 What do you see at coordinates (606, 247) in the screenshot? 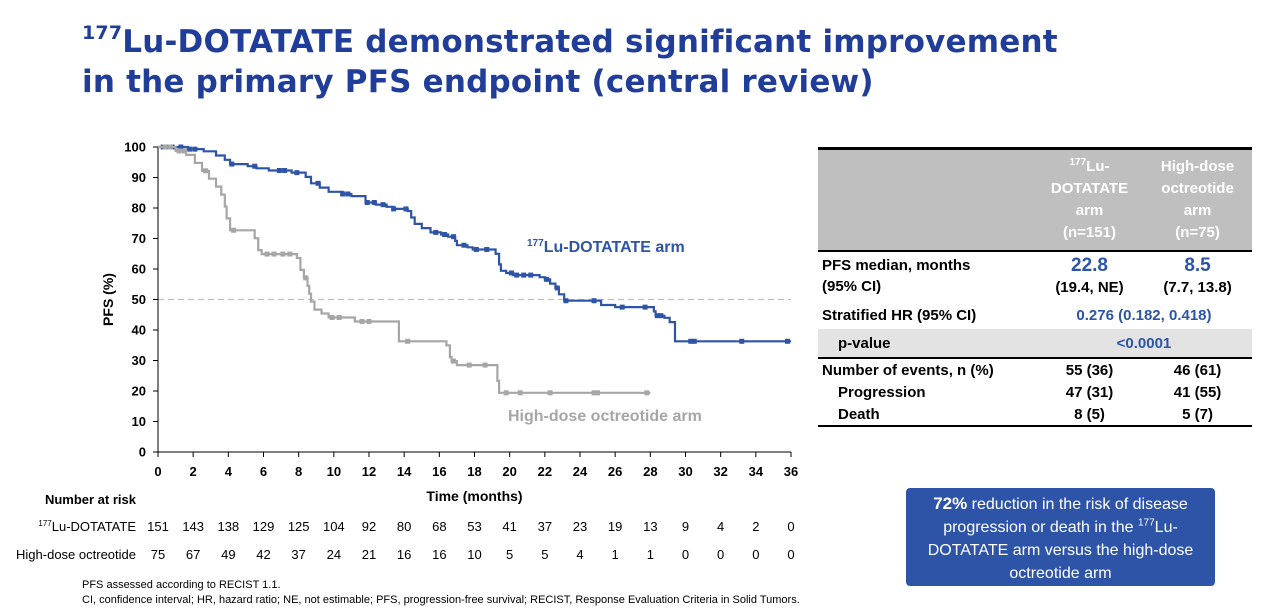
I see `lu-dotatate-series-label: 177Lu-DOTATATE arm` at bounding box center [606, 247].